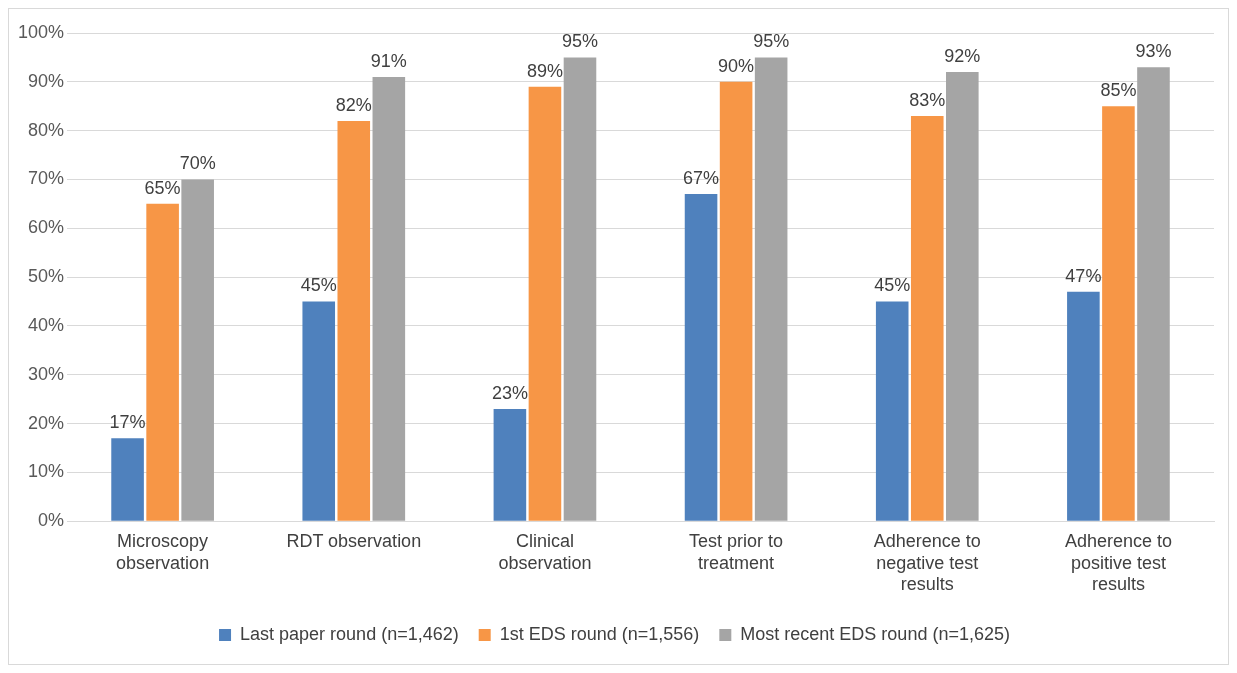 Image resolution: width=1237 pixels, height=673 pixels. Describe the element at coordinates (544, 70) in the screenshot. I see `data-label: 89%` at that location.